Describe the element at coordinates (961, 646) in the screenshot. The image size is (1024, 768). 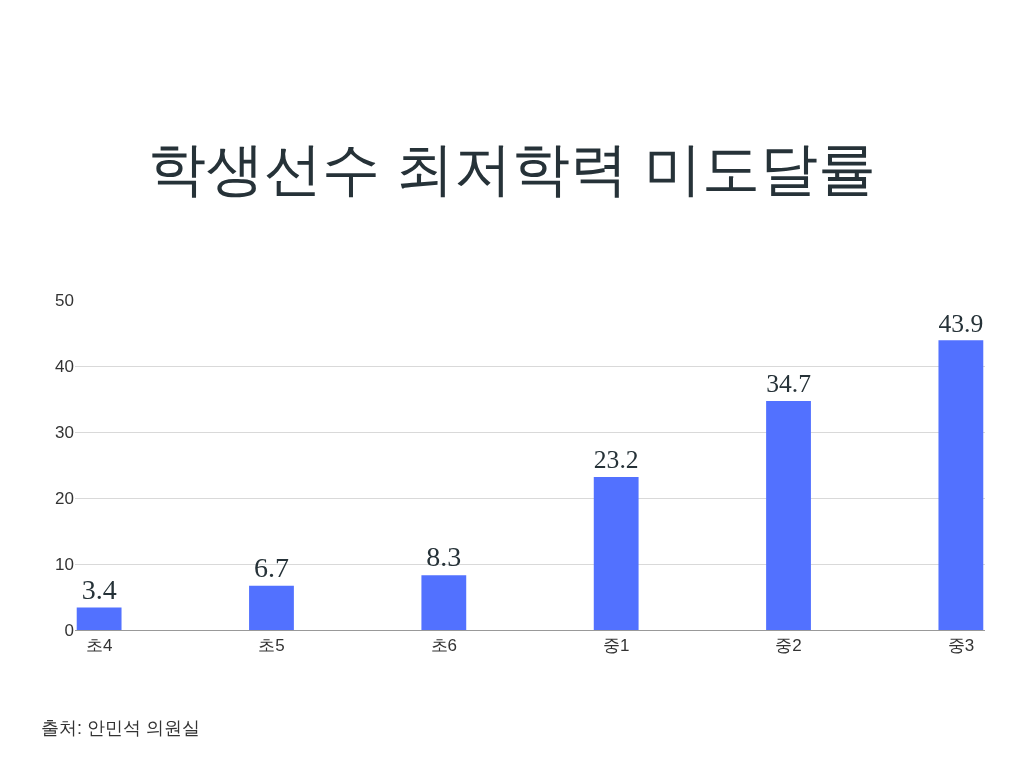
I see `x-tick-label: 중3` at that location.